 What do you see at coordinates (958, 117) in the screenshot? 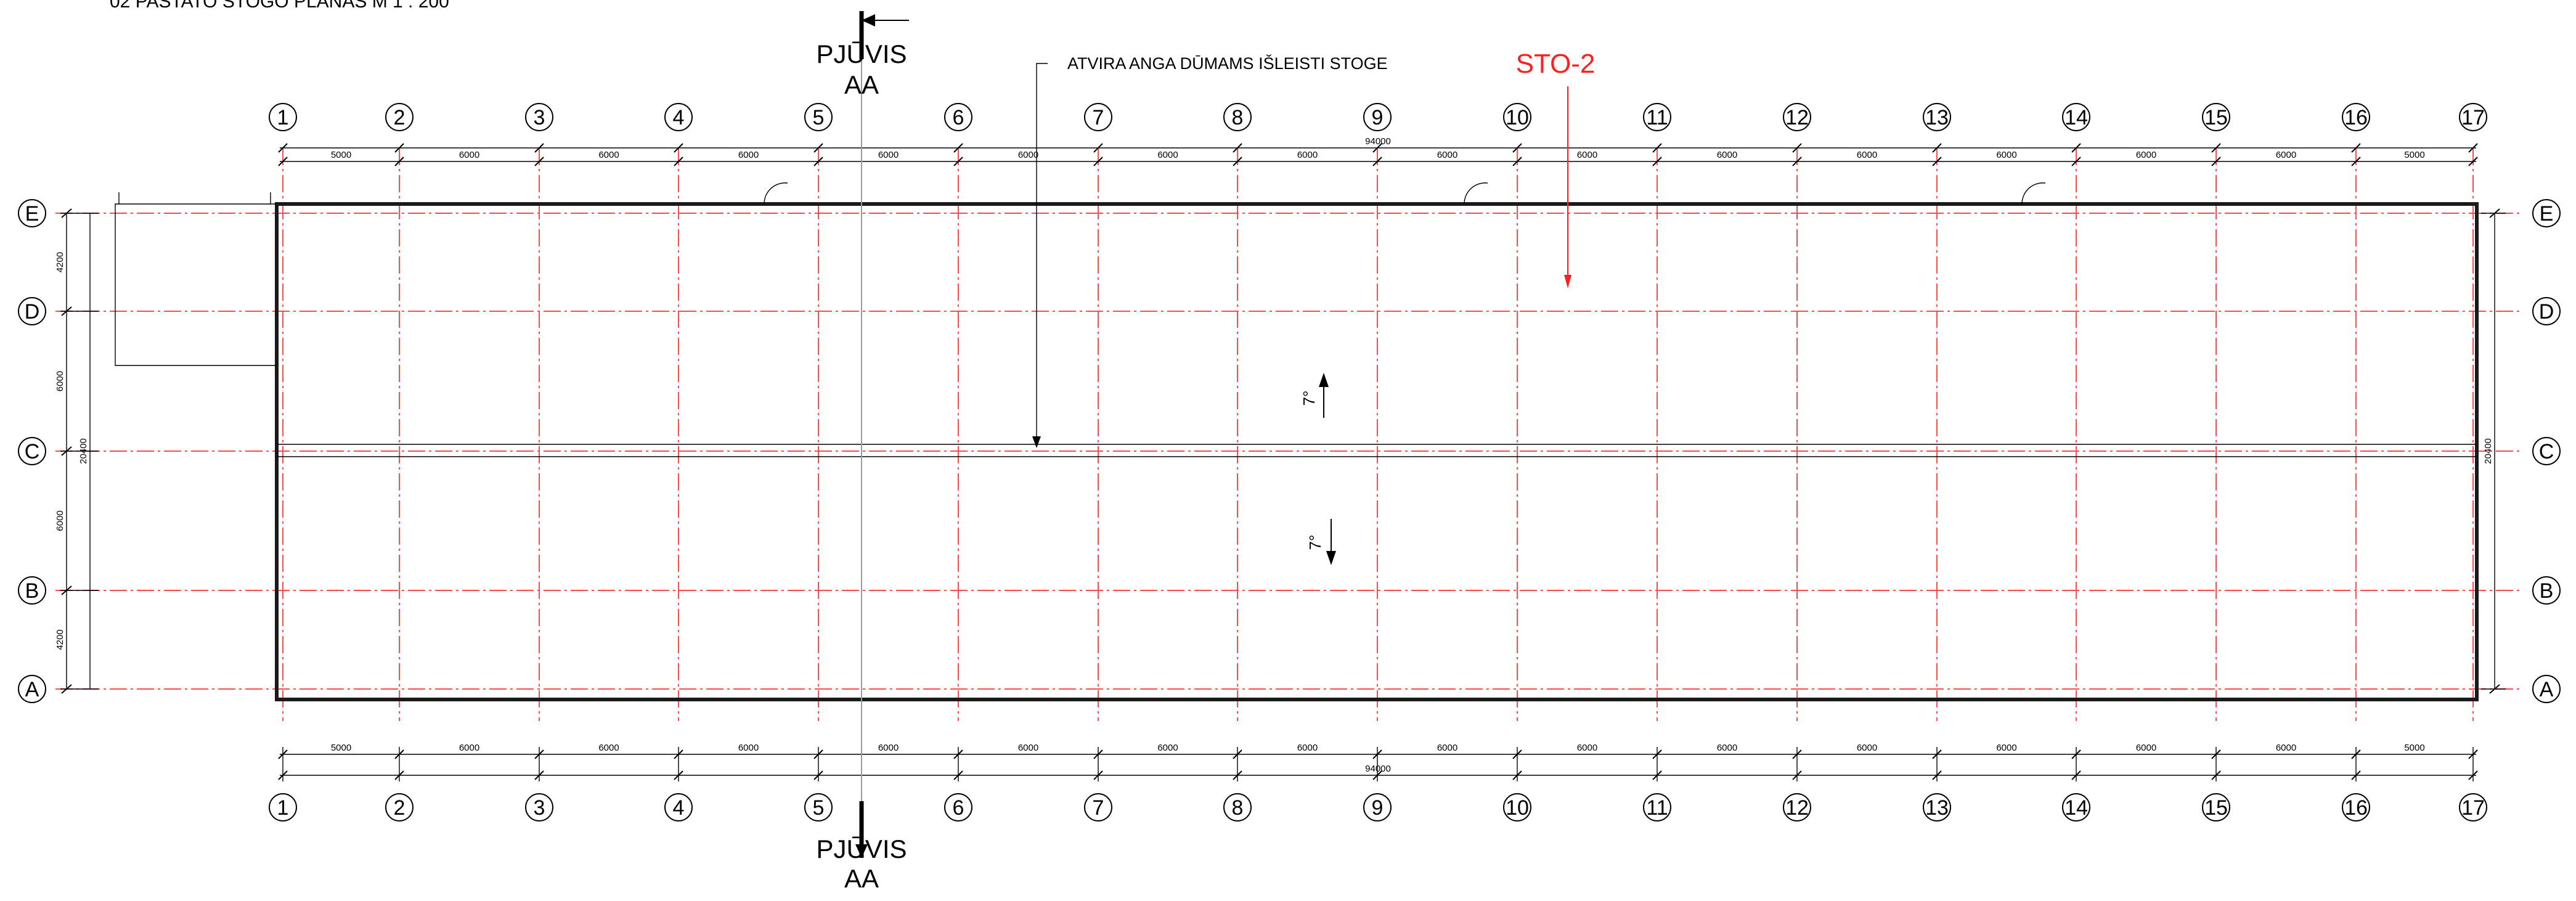
I see `grid-bubble-col-6-top` at bounding box center [958, 117].